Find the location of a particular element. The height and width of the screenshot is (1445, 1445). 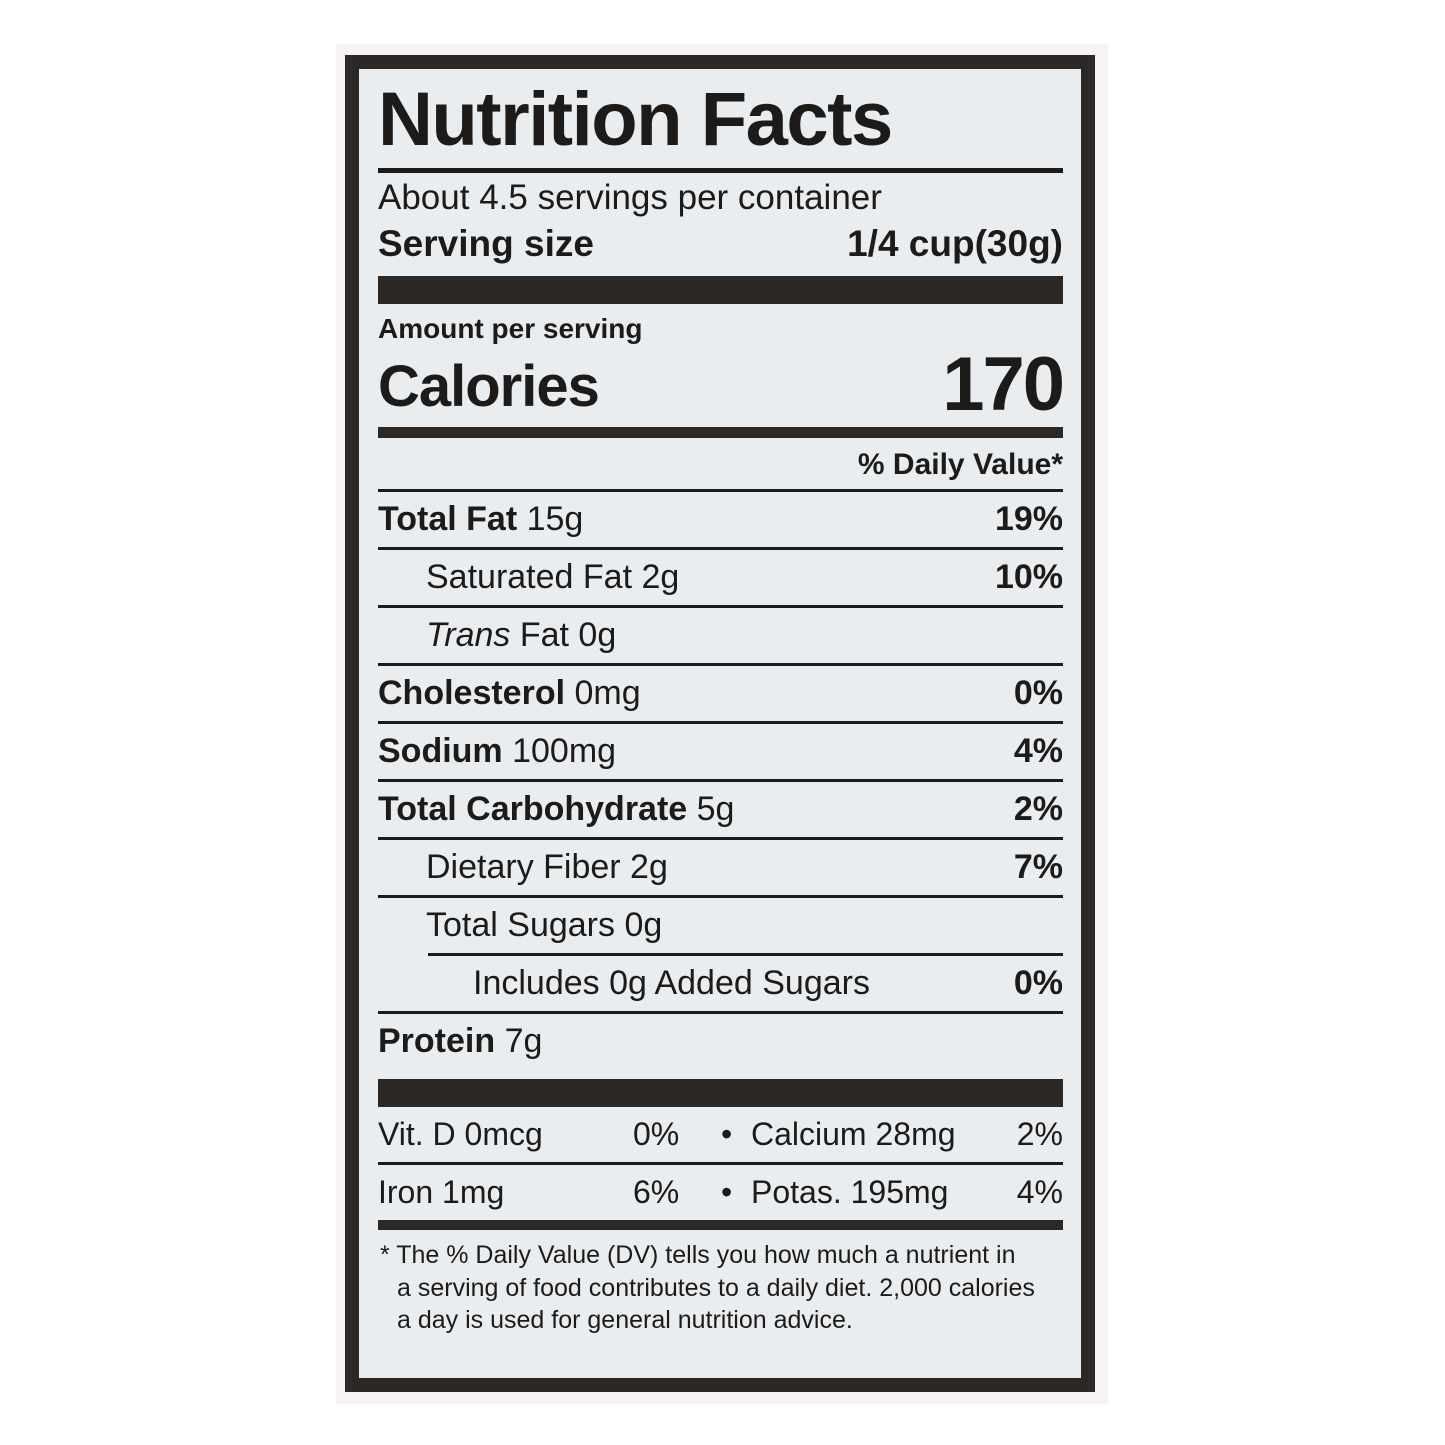

nutrient-name-bold: Total Fat is located at coordinates (448, 519).